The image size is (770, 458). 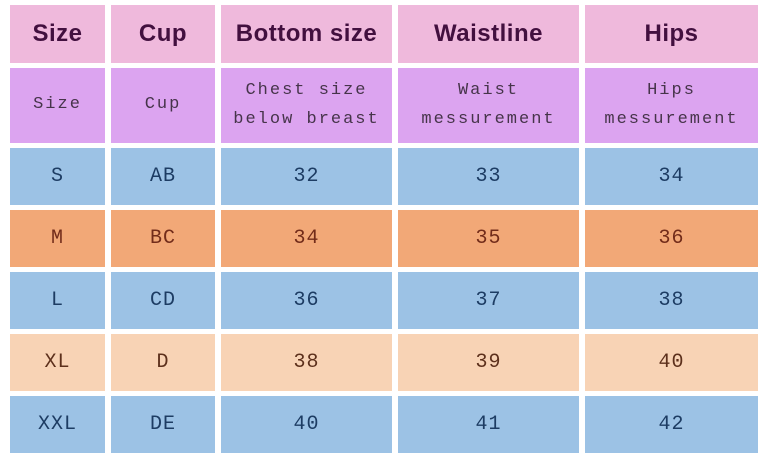 I want to click on subheader-line: Waist, so click(x=488, y=91).